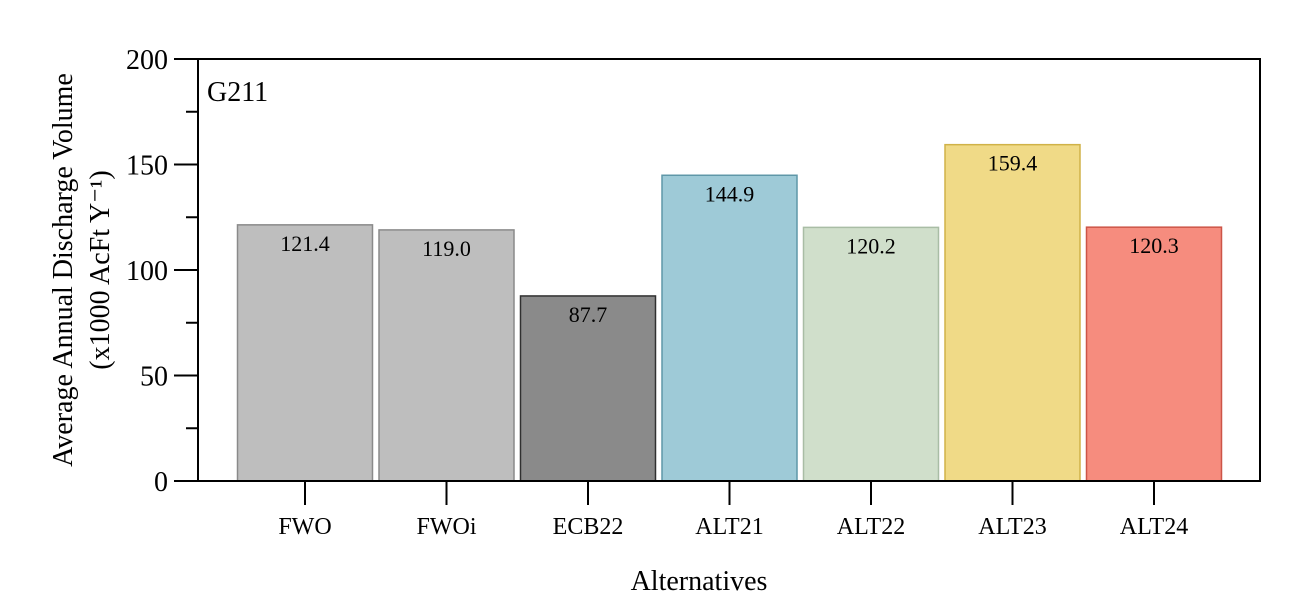  I want to click on bar-value-label: 120.3, so click(1154, 245).